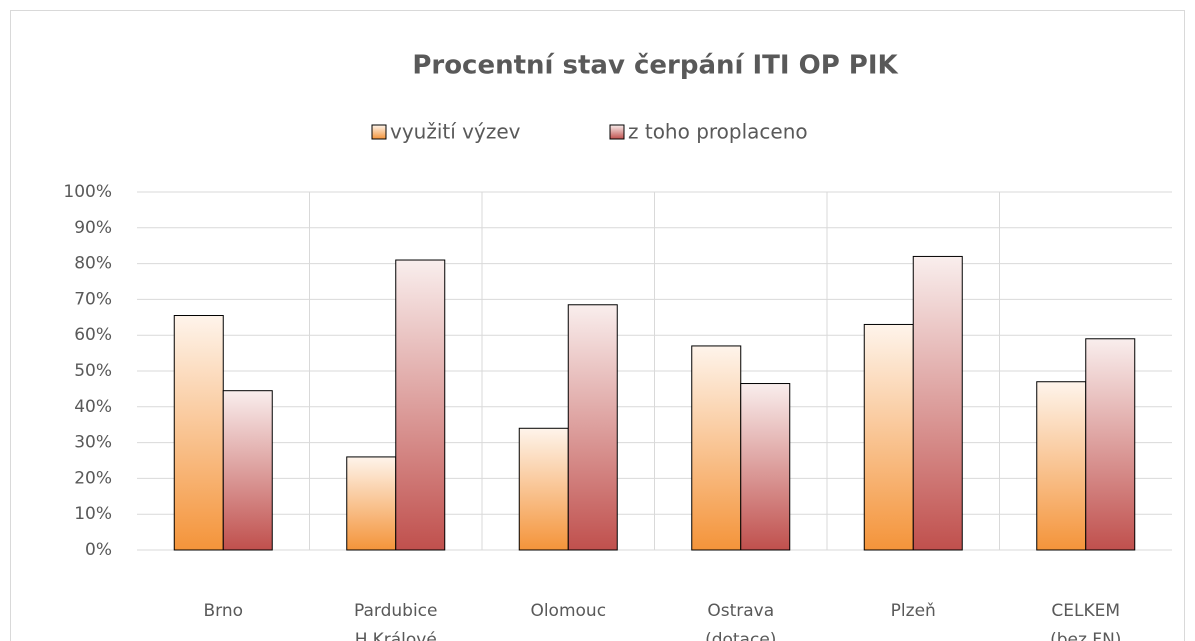 The image size is (1195, 641). Describe the element at coordinates (87, 192) in the screenshot. I see `y-tick-label: 100%` at that location.